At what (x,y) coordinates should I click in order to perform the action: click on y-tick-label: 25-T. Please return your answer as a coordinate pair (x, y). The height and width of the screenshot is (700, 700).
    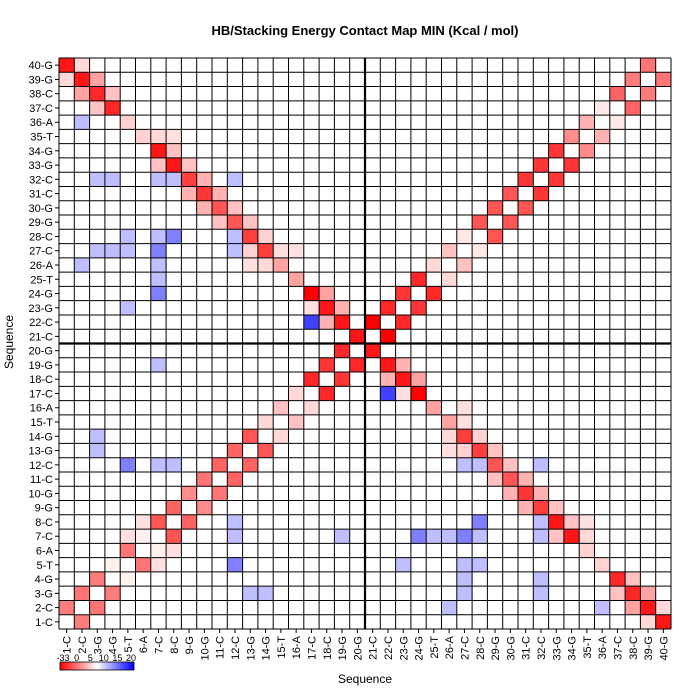
    Looking at the image, I should click on (41, 280).